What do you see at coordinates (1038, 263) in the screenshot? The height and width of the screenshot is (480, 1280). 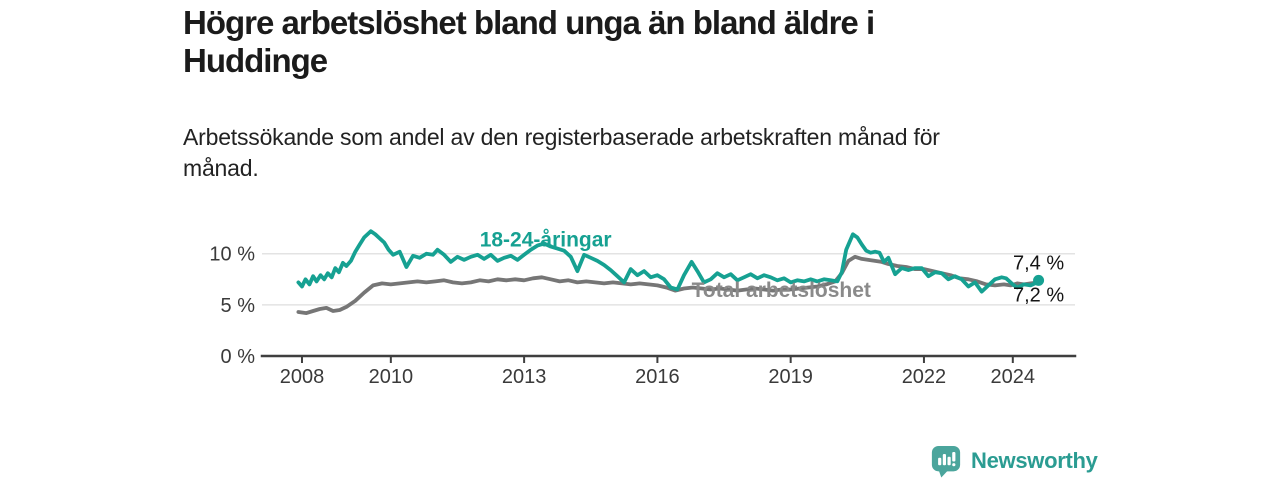 I see `end-value-label-youth: 7,4 %` at bounding box center [1038, 263].